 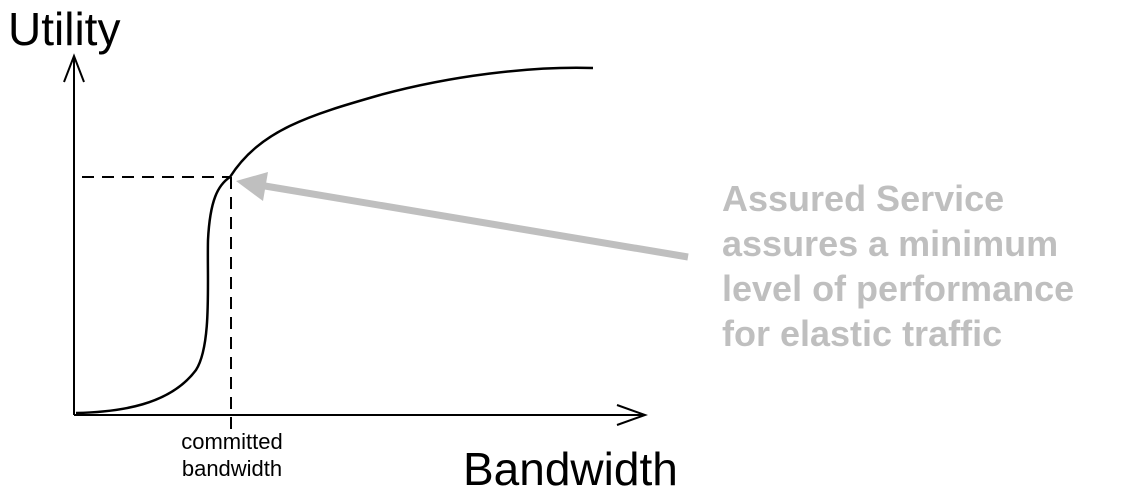 I want to click on callout-arrow-shaft, so click(x=476, y=221).